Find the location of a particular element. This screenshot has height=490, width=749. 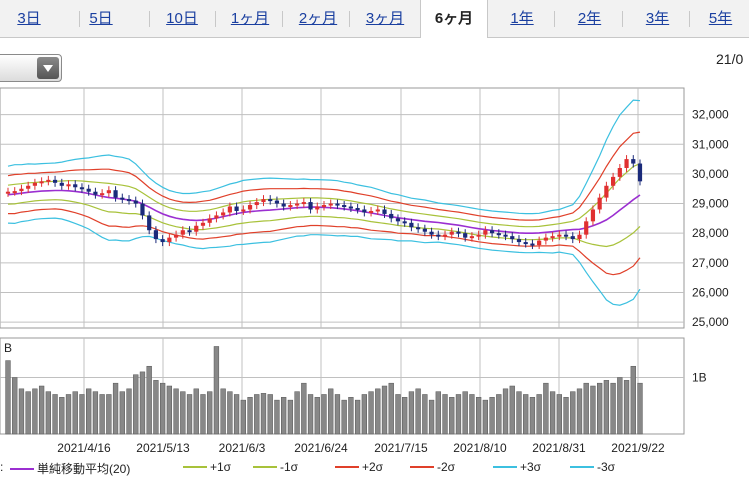

tab-3: 1ヶ月 is located at coordinates (250, 18).